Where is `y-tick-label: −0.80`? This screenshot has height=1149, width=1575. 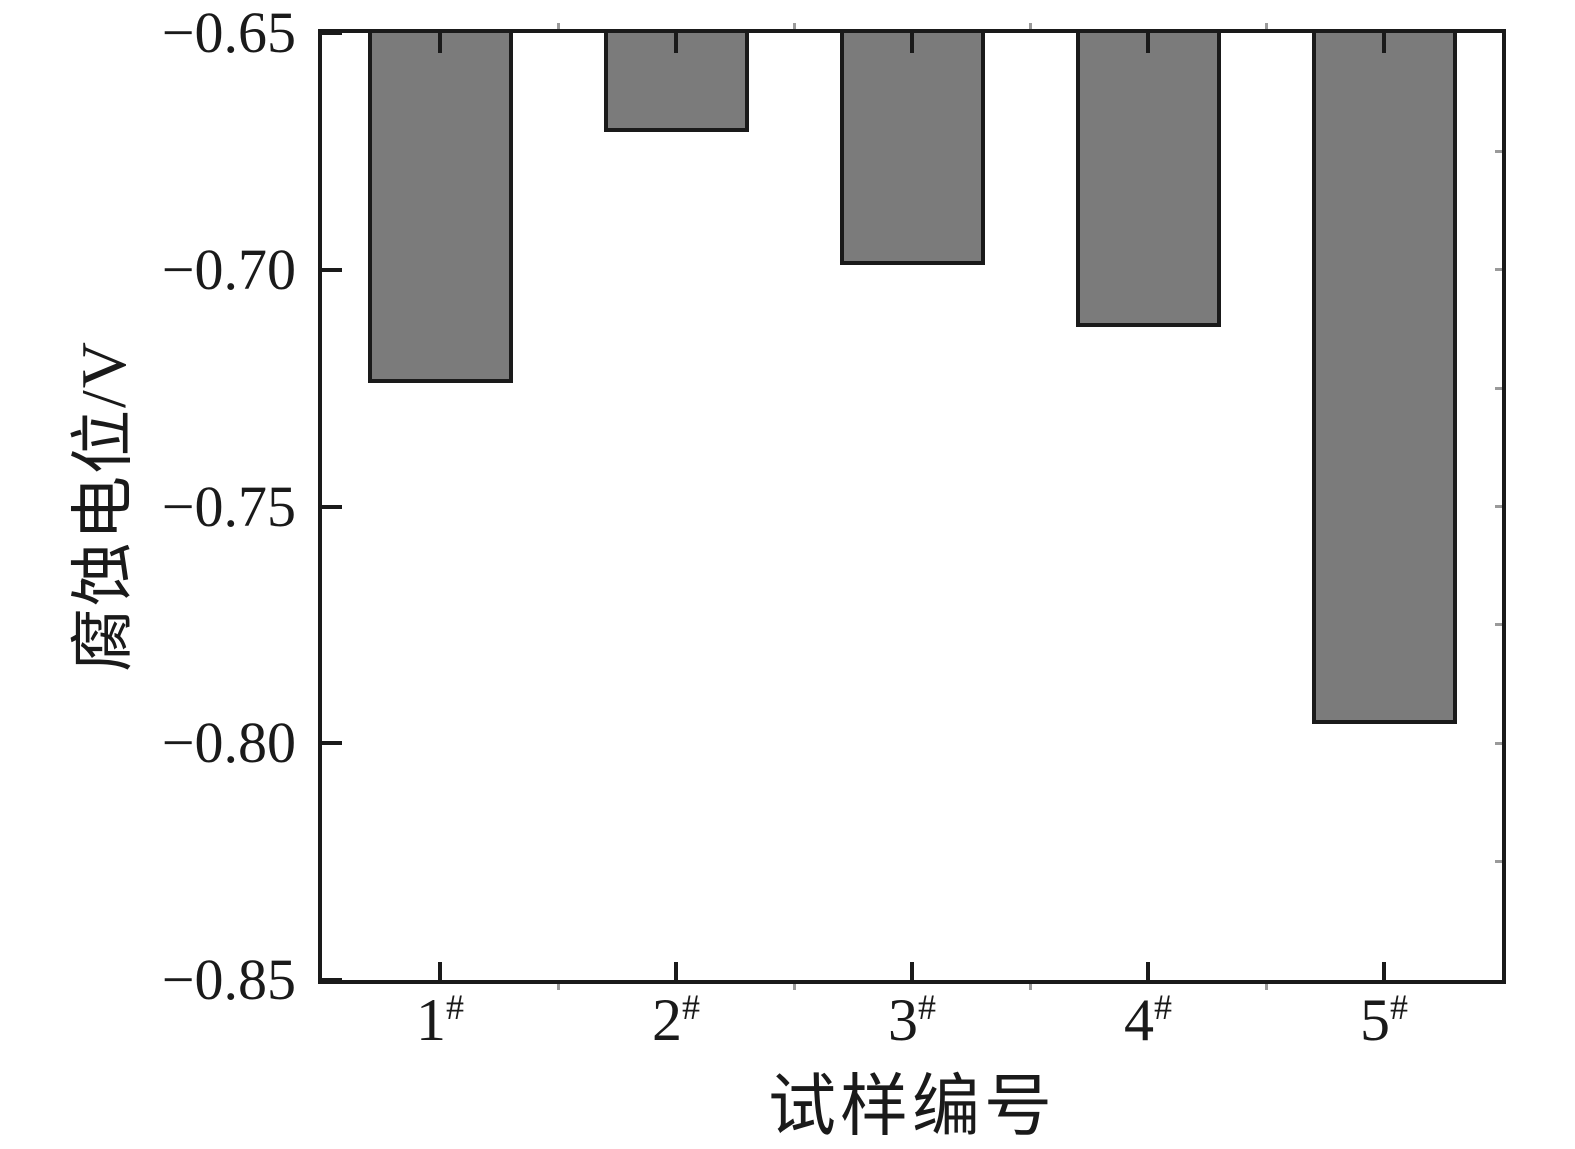 y-tick-label: −0.80 is located at coordinates (228, 743).